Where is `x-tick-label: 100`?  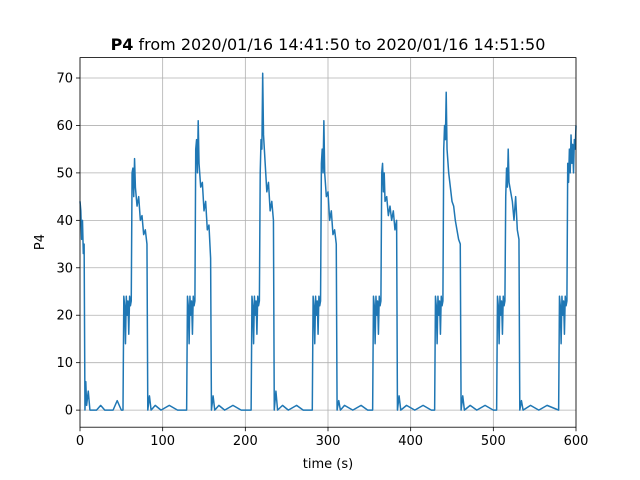
x-tick-label: 100 is located at coordinates (162, 441).